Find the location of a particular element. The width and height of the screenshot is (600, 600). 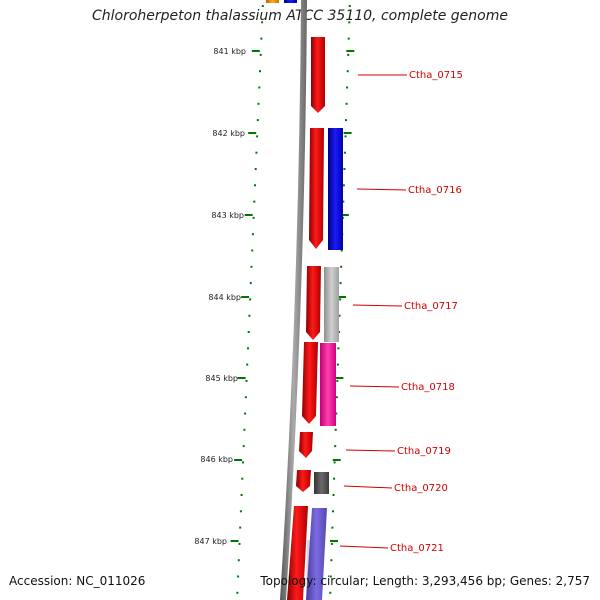

feature-light-gray is located at coordinates (331, 304).